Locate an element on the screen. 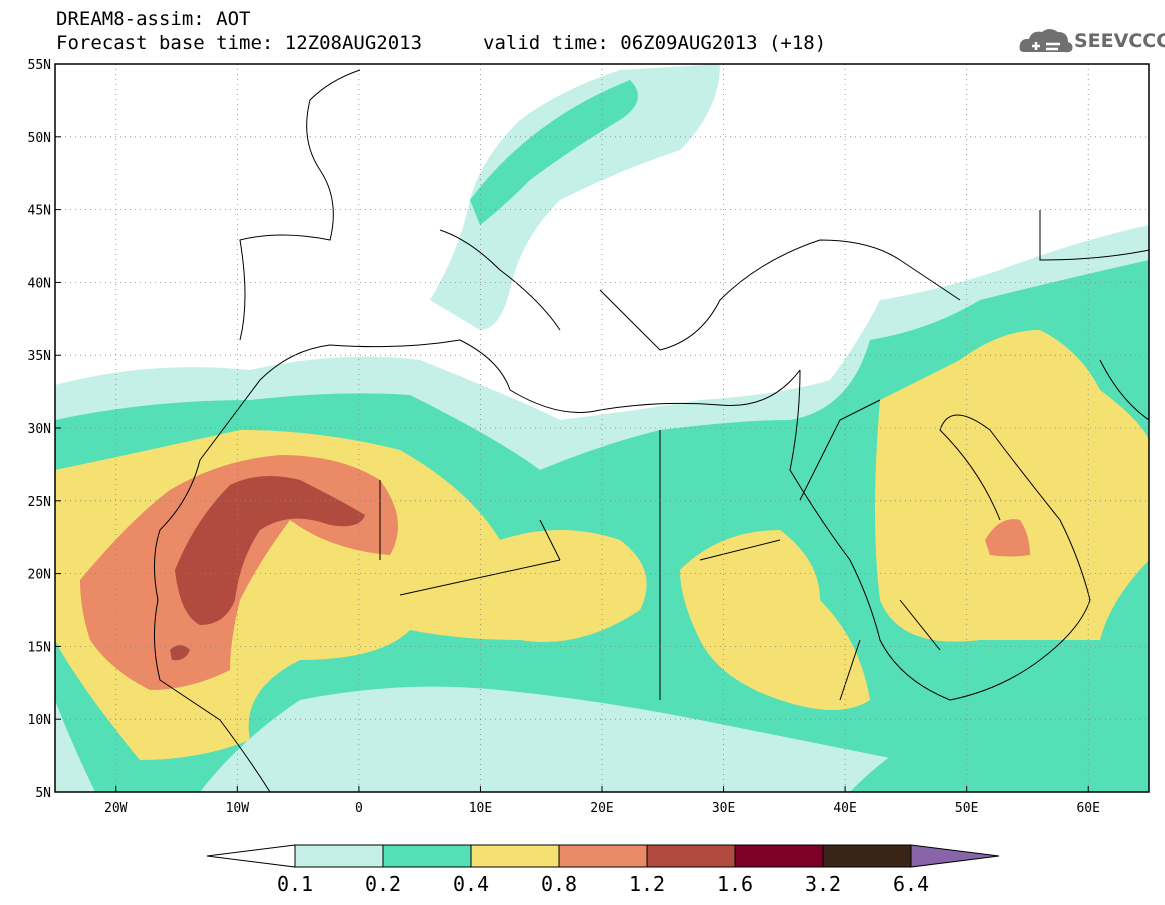 The height and width of the screenshot is (905, 1165). colorbar-level-label: 1.2 is located at coordinates (647, 884).